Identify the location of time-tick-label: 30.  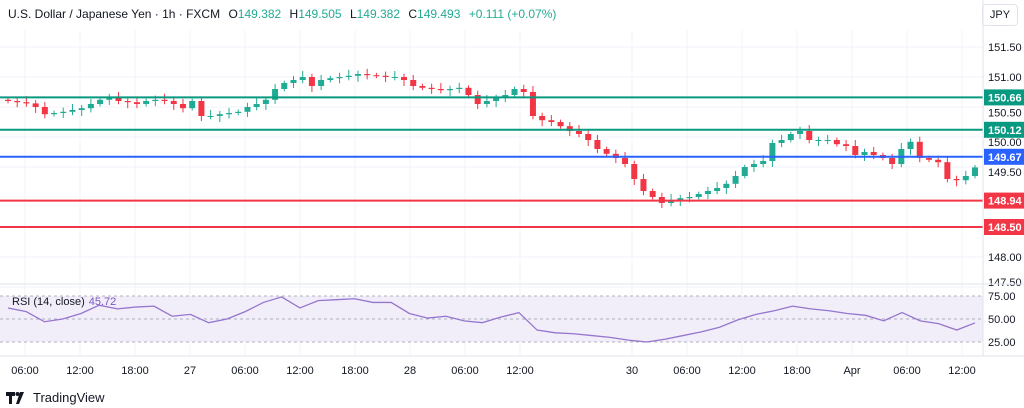
(632, 371).